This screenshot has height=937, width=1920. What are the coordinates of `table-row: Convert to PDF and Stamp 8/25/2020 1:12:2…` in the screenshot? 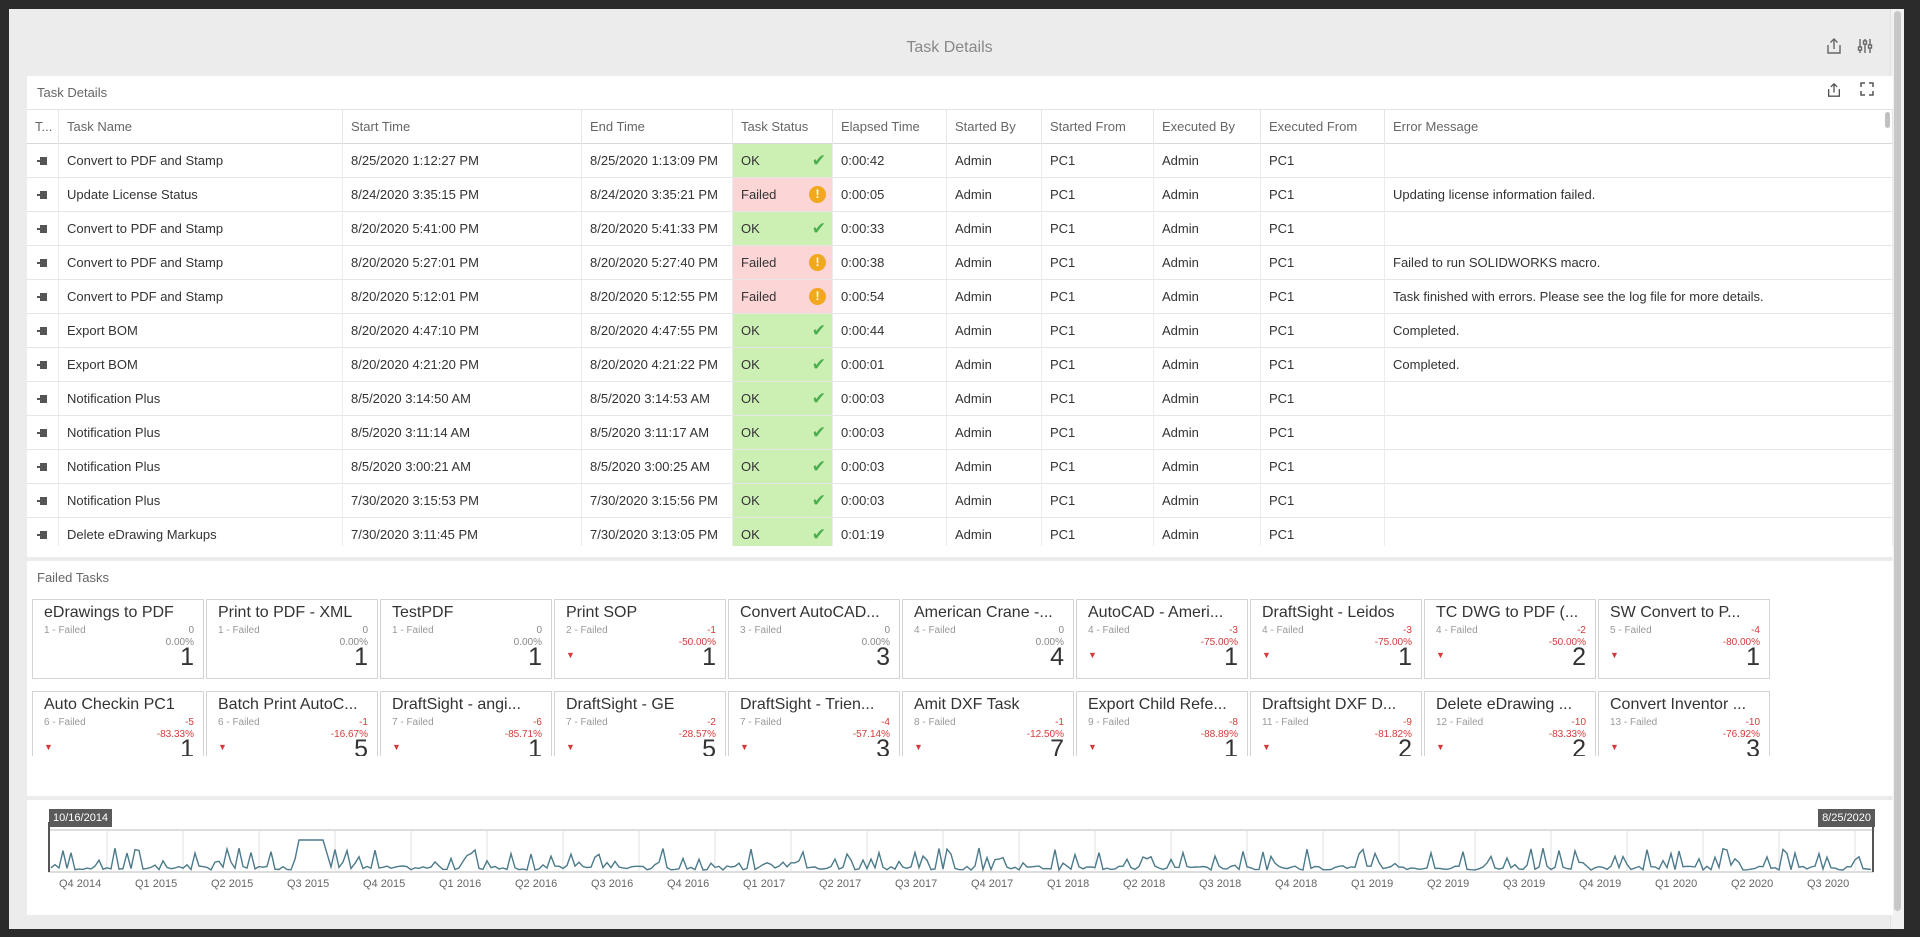 It's located at (960, 161).